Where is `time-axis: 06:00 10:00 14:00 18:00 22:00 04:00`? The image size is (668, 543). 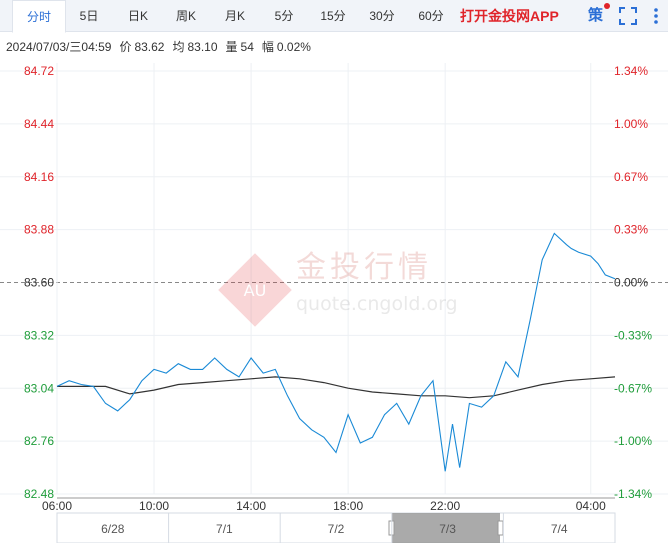
time-axis: 06:00 10:00 14:00 18:00 22:00 04:00 is located at coordinates (328, 505).